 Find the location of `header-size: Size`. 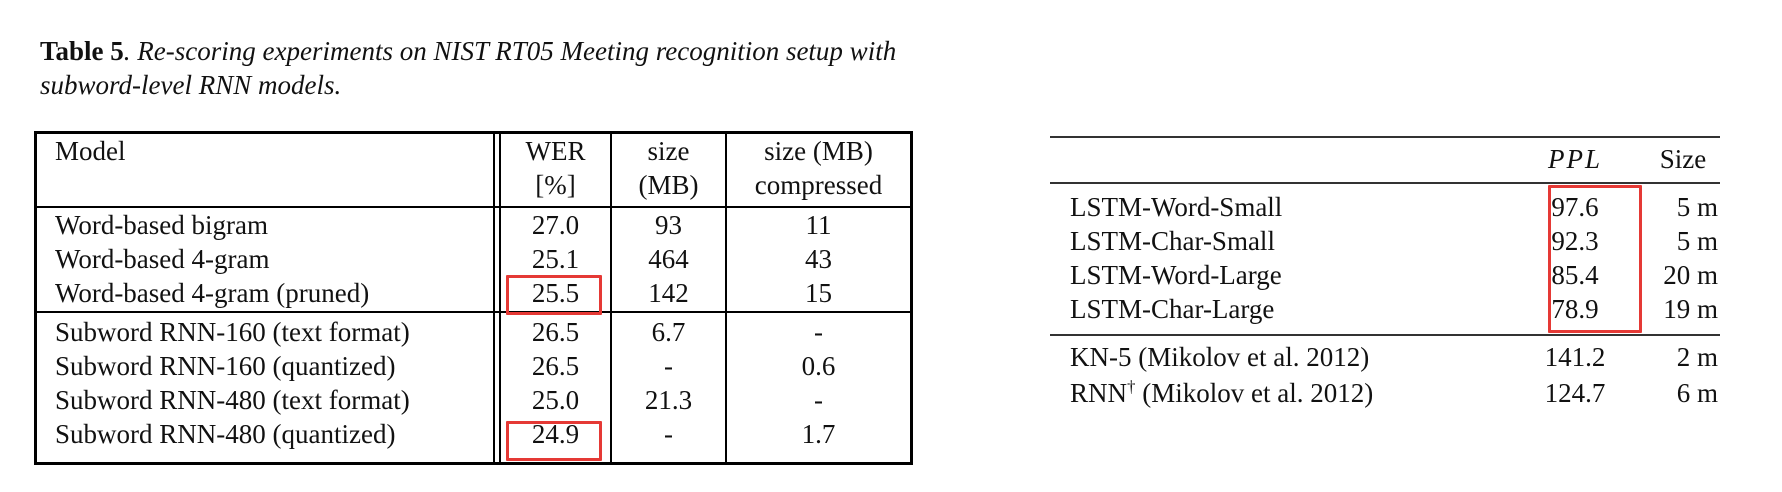

header-size: Size is located at coordinates (1683, 159).